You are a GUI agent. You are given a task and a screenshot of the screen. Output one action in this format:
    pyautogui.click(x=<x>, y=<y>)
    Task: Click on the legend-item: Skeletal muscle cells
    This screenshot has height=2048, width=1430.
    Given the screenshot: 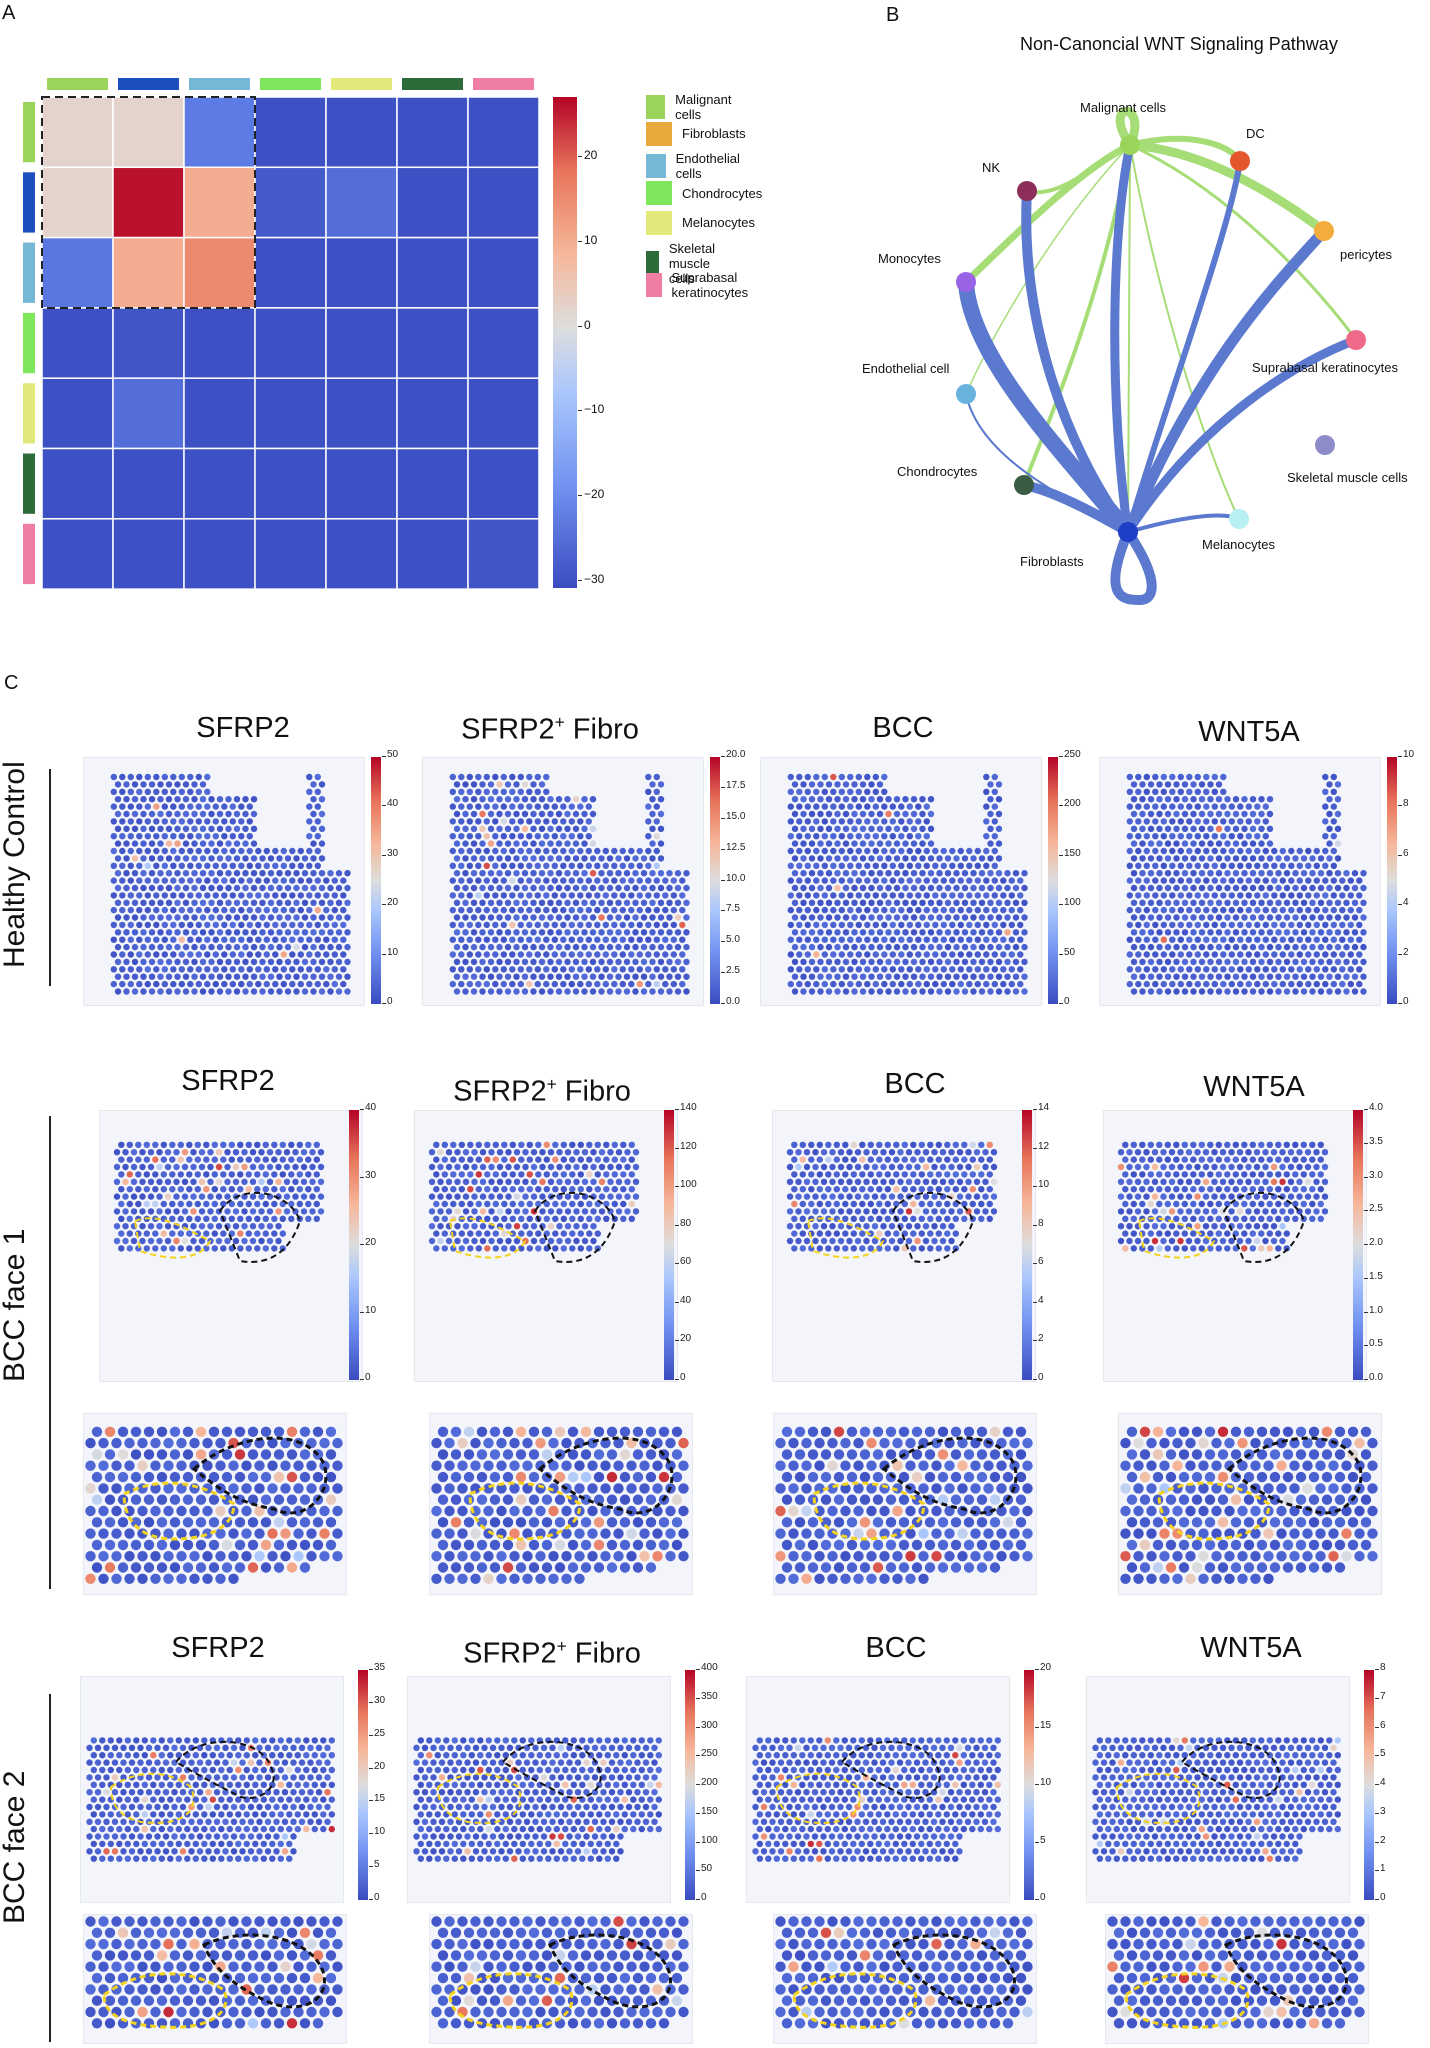 What is the action you would take?
    pyautogui.click(x=687, y=263)
    